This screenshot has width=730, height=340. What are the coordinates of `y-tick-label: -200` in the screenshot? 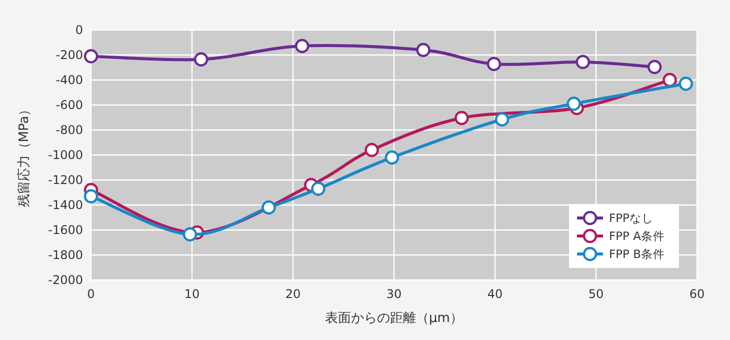 It's located at (69, 55).